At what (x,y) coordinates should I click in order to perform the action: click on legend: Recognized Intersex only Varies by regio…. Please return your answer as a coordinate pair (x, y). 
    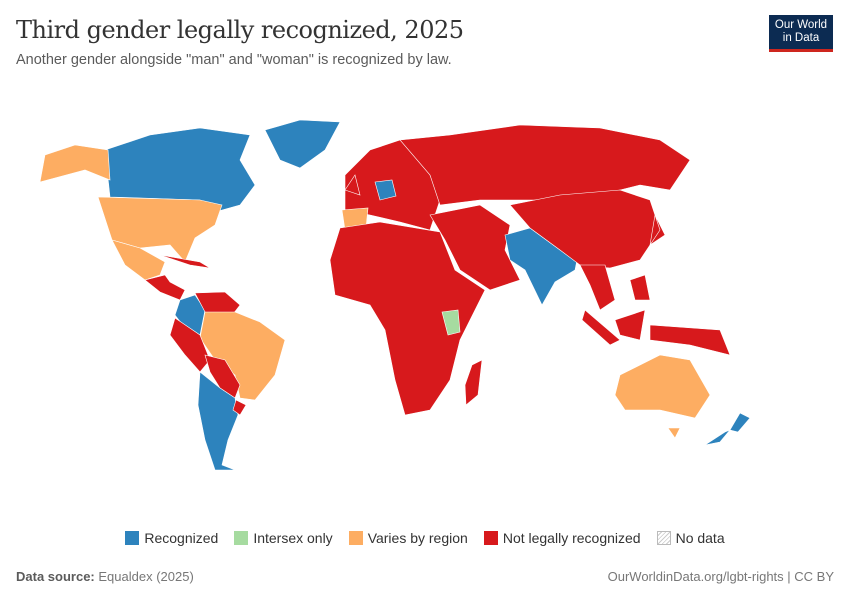
    Looking at the image, I should click on (425, 538).